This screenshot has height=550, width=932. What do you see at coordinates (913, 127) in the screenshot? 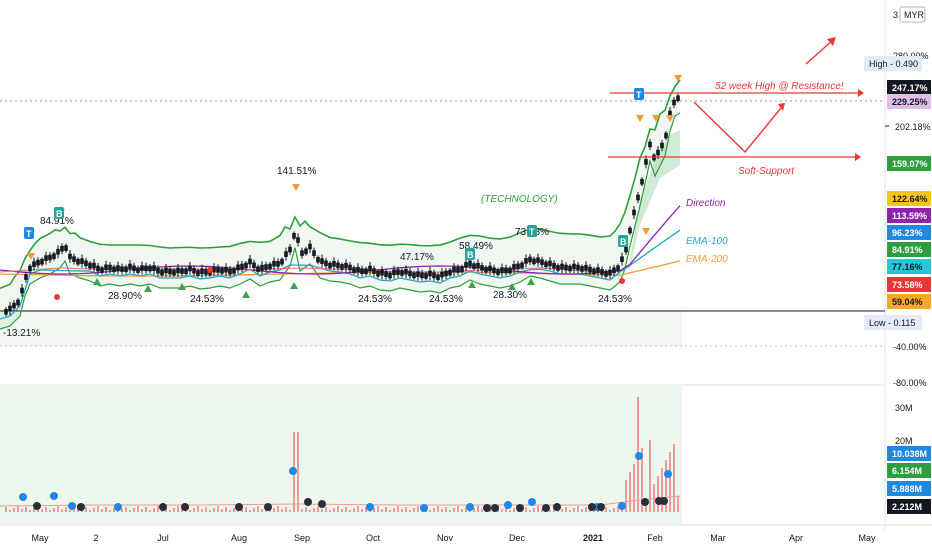
I see `price-axis-tick: 202.18%` at bounding box center [913, 127].